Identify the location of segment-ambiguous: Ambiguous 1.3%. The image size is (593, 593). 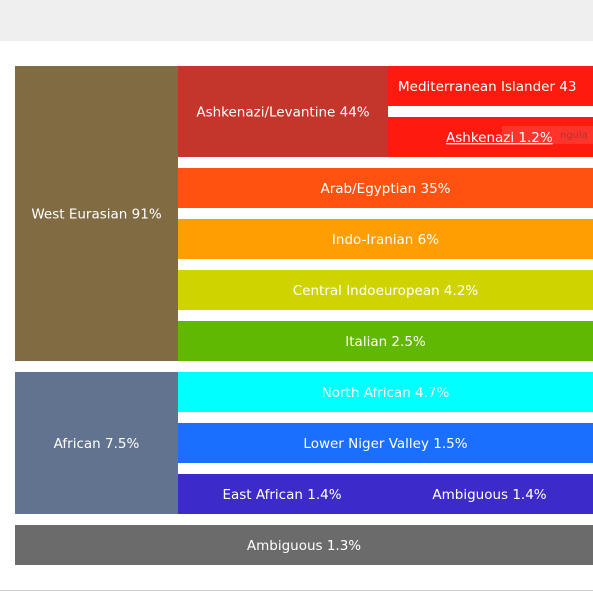
(304, 545).